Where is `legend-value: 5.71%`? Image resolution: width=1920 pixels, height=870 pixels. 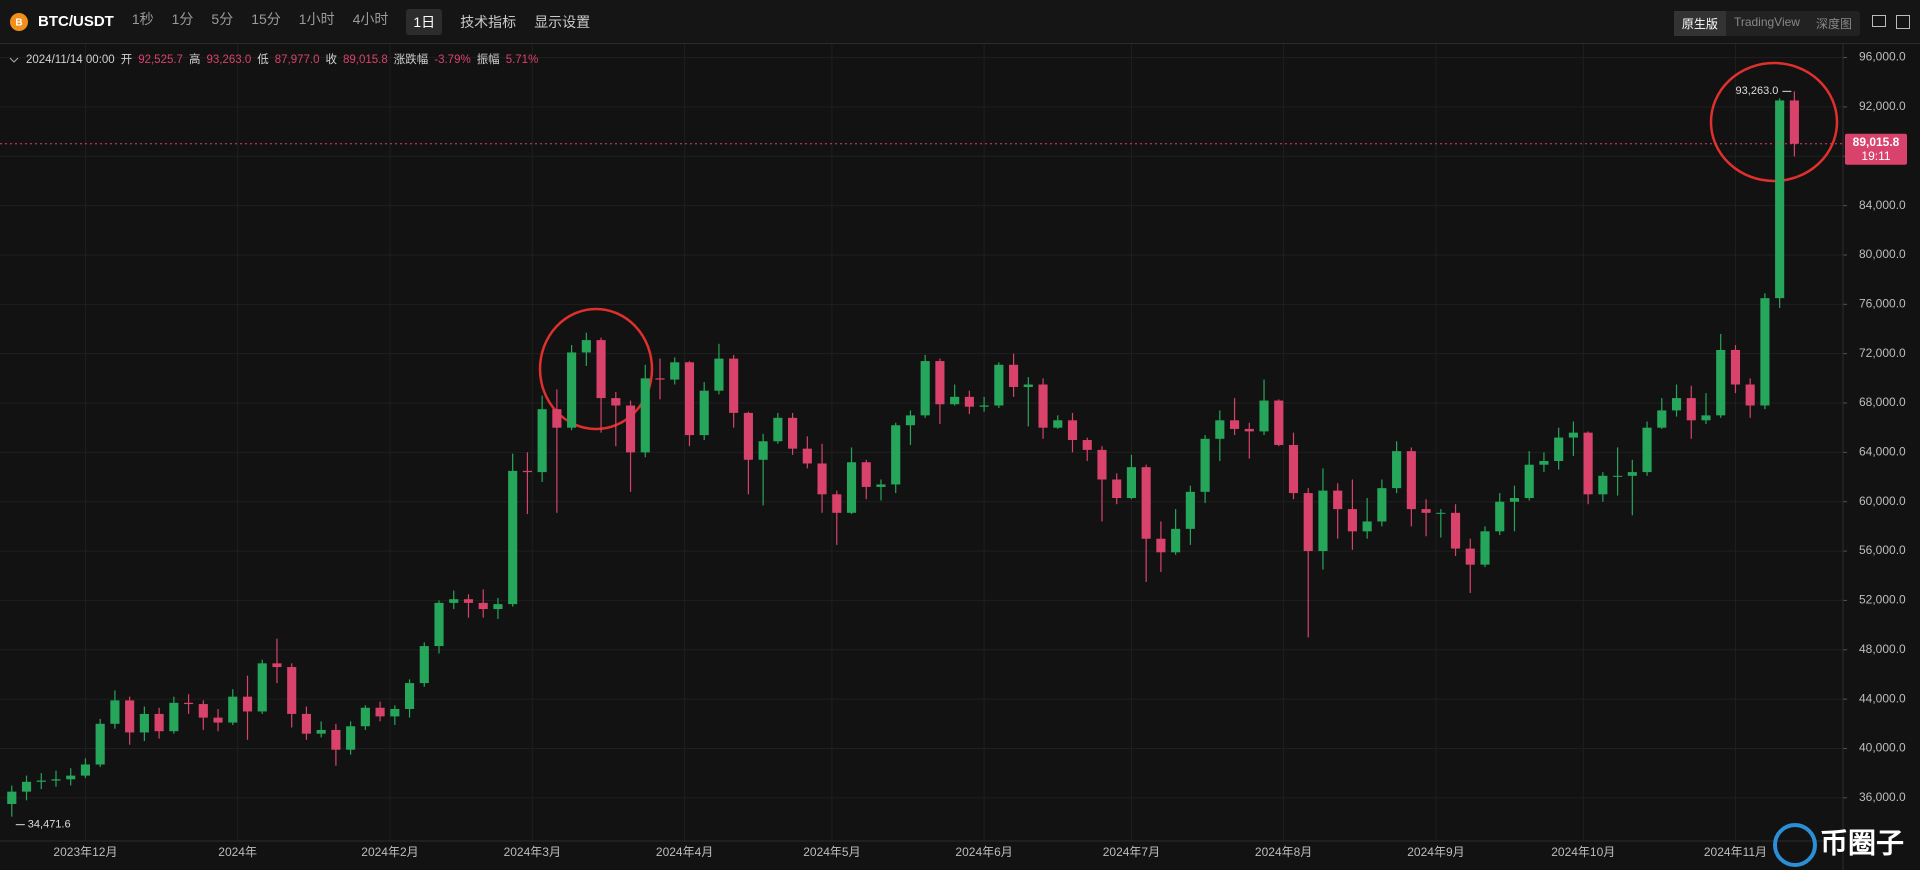 legend-value: 5.71% is located at coordinates (522, 60).